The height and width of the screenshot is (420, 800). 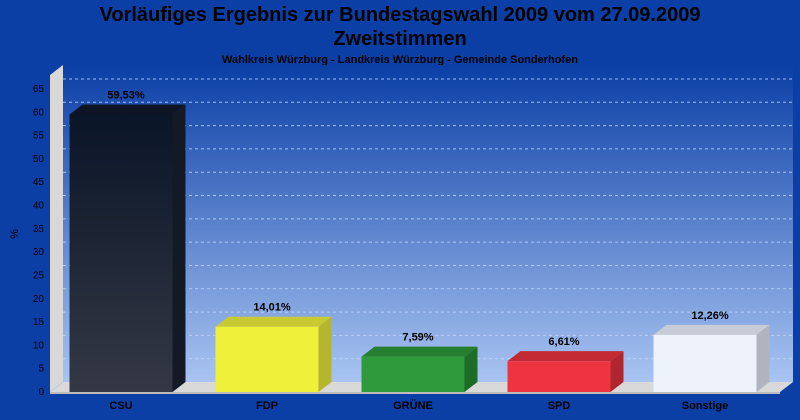 What do you see at coordinates (39, 345) in the screenshot?
I see `y-tick-label: 10` at bounding box center [39, 345].